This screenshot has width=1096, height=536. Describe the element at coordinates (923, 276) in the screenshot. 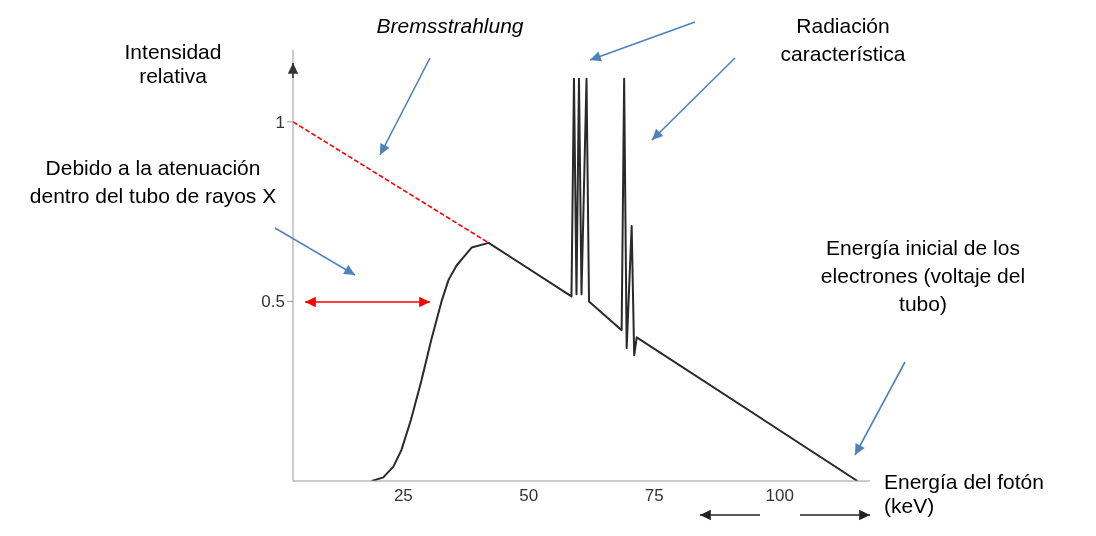

I see `annotation: Energía inicial de los electrones (voltaje del tubo)` at that location.